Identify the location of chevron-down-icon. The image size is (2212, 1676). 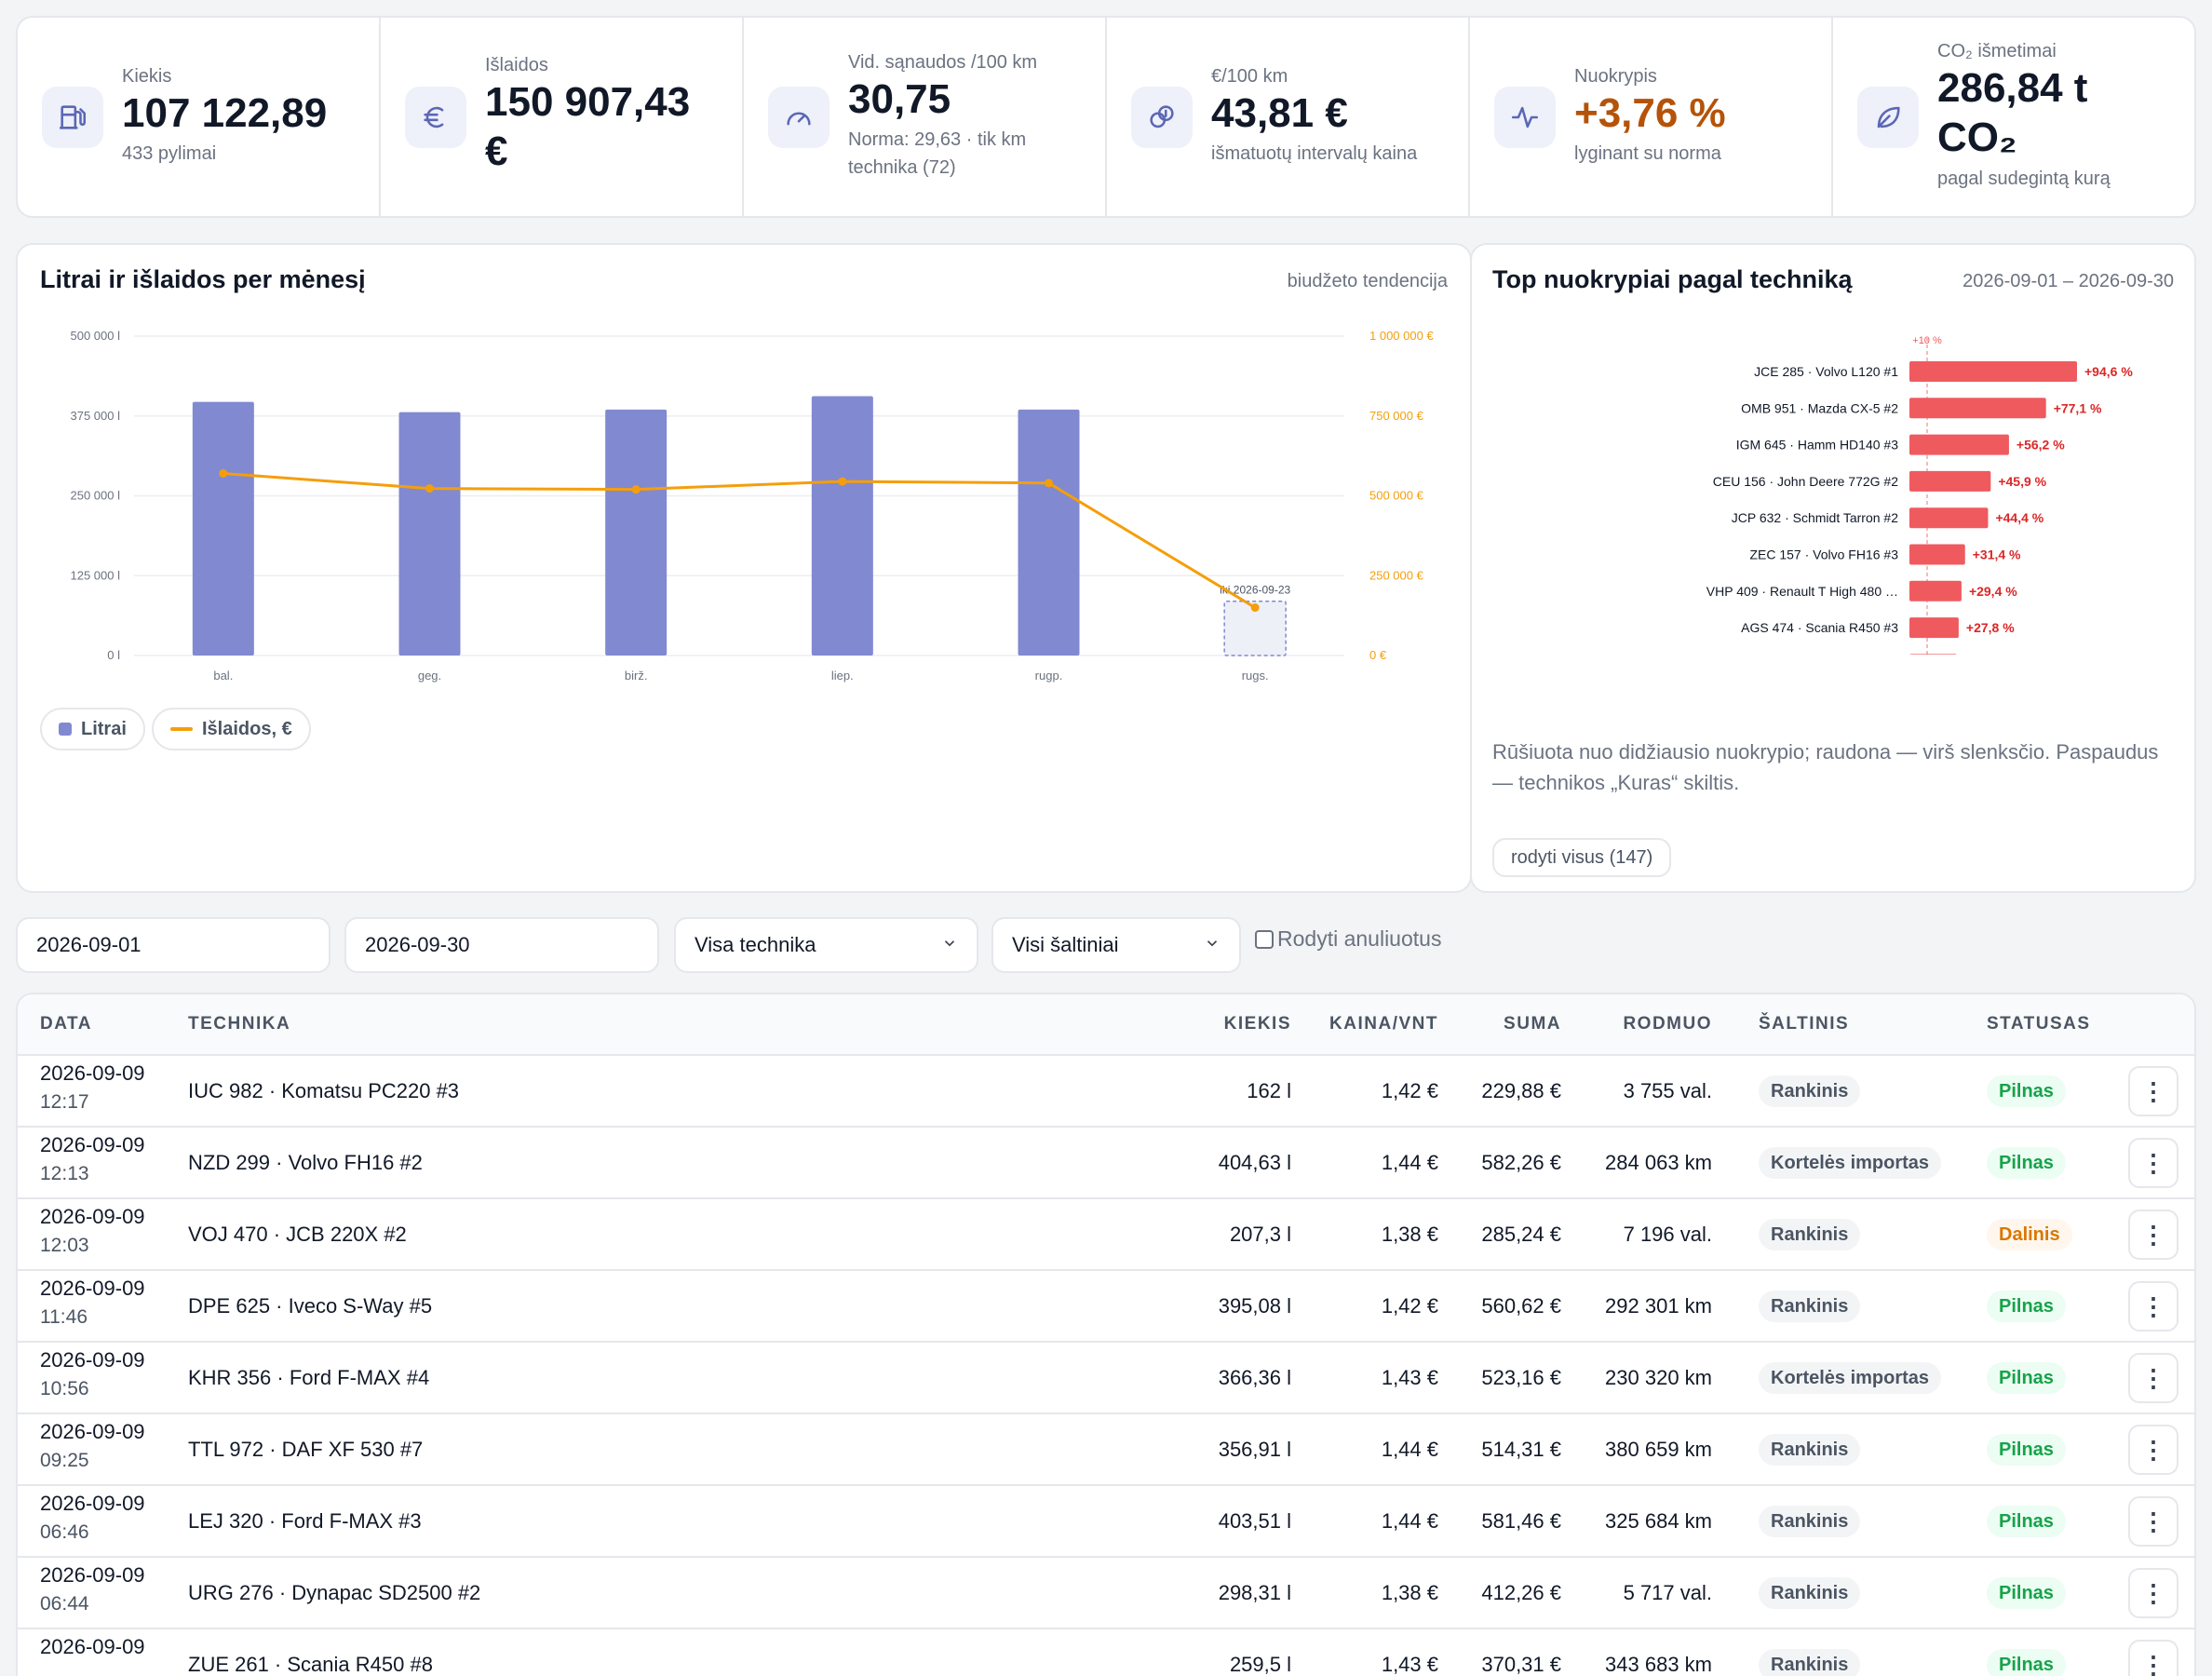
(1212, 945).